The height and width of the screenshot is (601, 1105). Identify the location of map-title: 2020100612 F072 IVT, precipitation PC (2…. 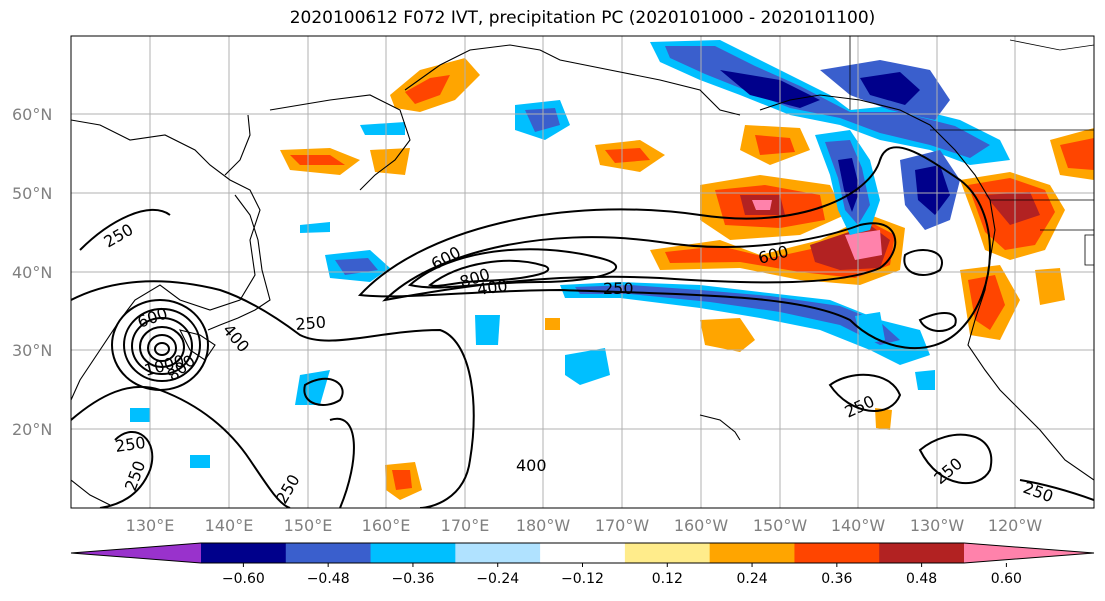
(582, 18).